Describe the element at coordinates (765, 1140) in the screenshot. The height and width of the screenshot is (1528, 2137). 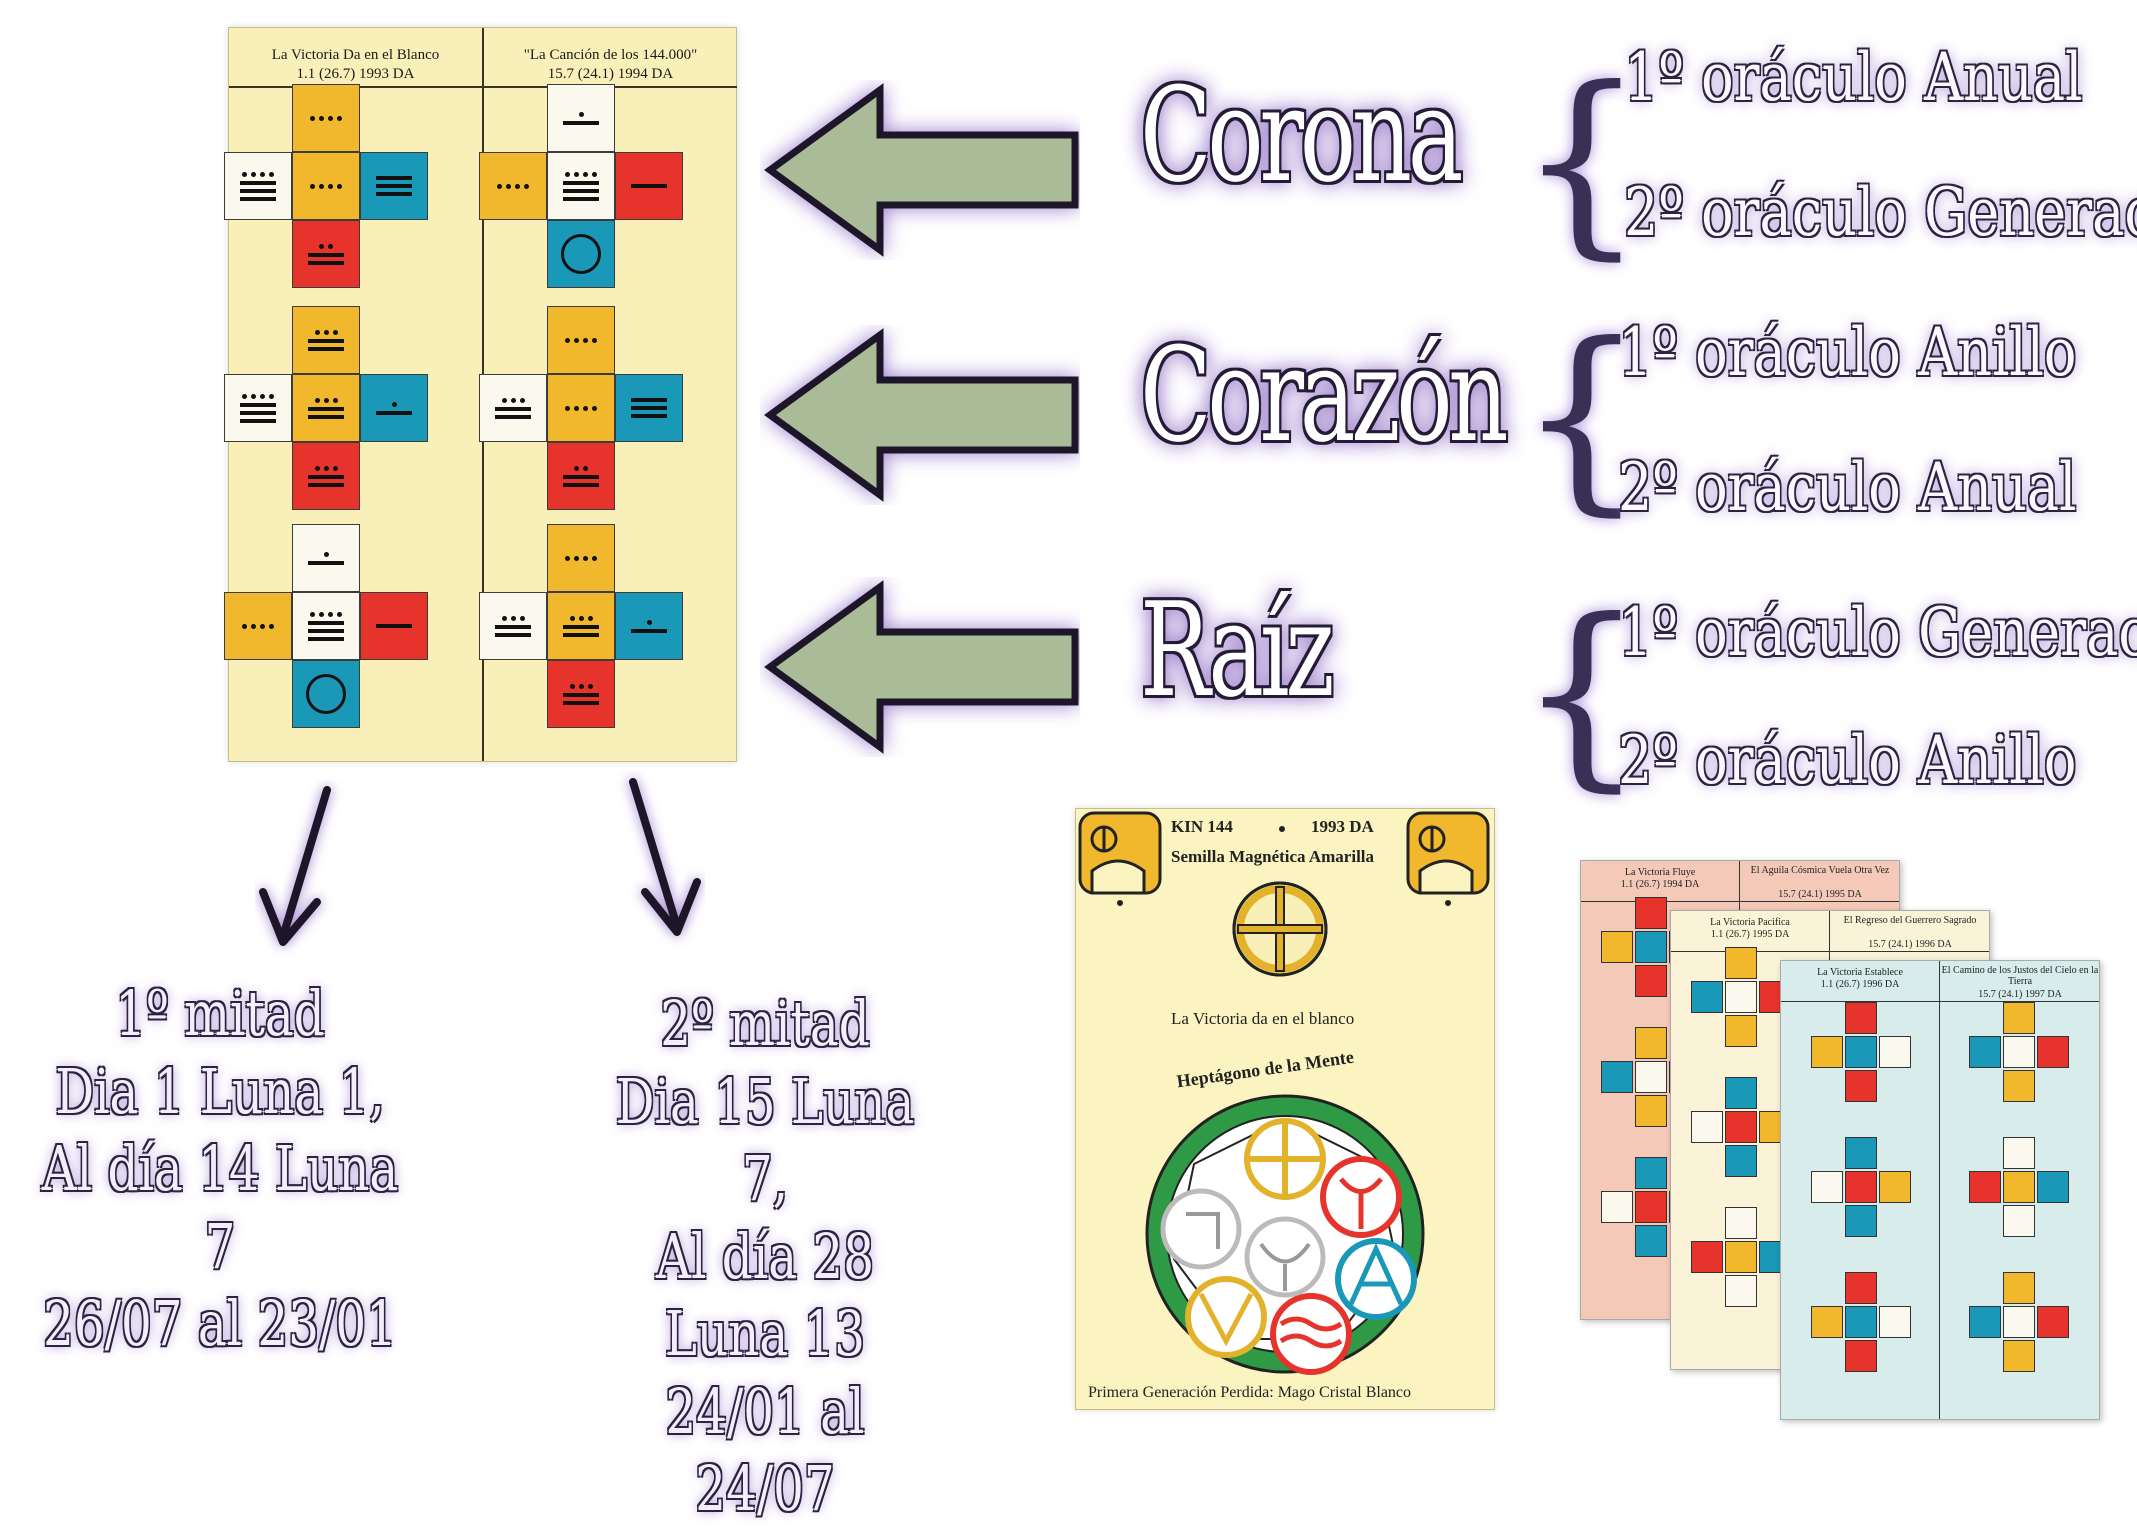
I see `second-half-line-1: Dia 15 Luna 7,` at that location.